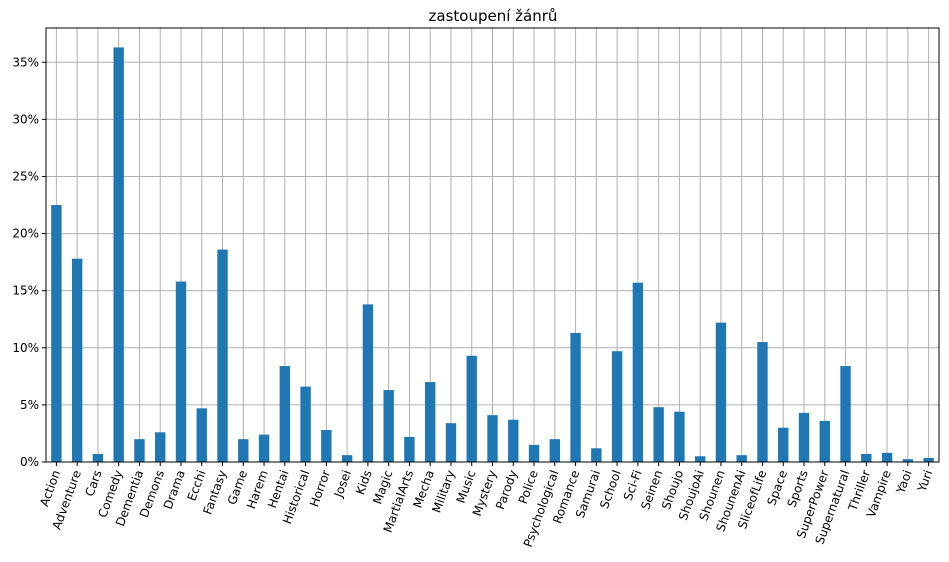 This screenshot has height=562, width=949. Describe the element at coordinates (25, 291) in the screenshot. I see `y-tick-label: 15%` at that location.